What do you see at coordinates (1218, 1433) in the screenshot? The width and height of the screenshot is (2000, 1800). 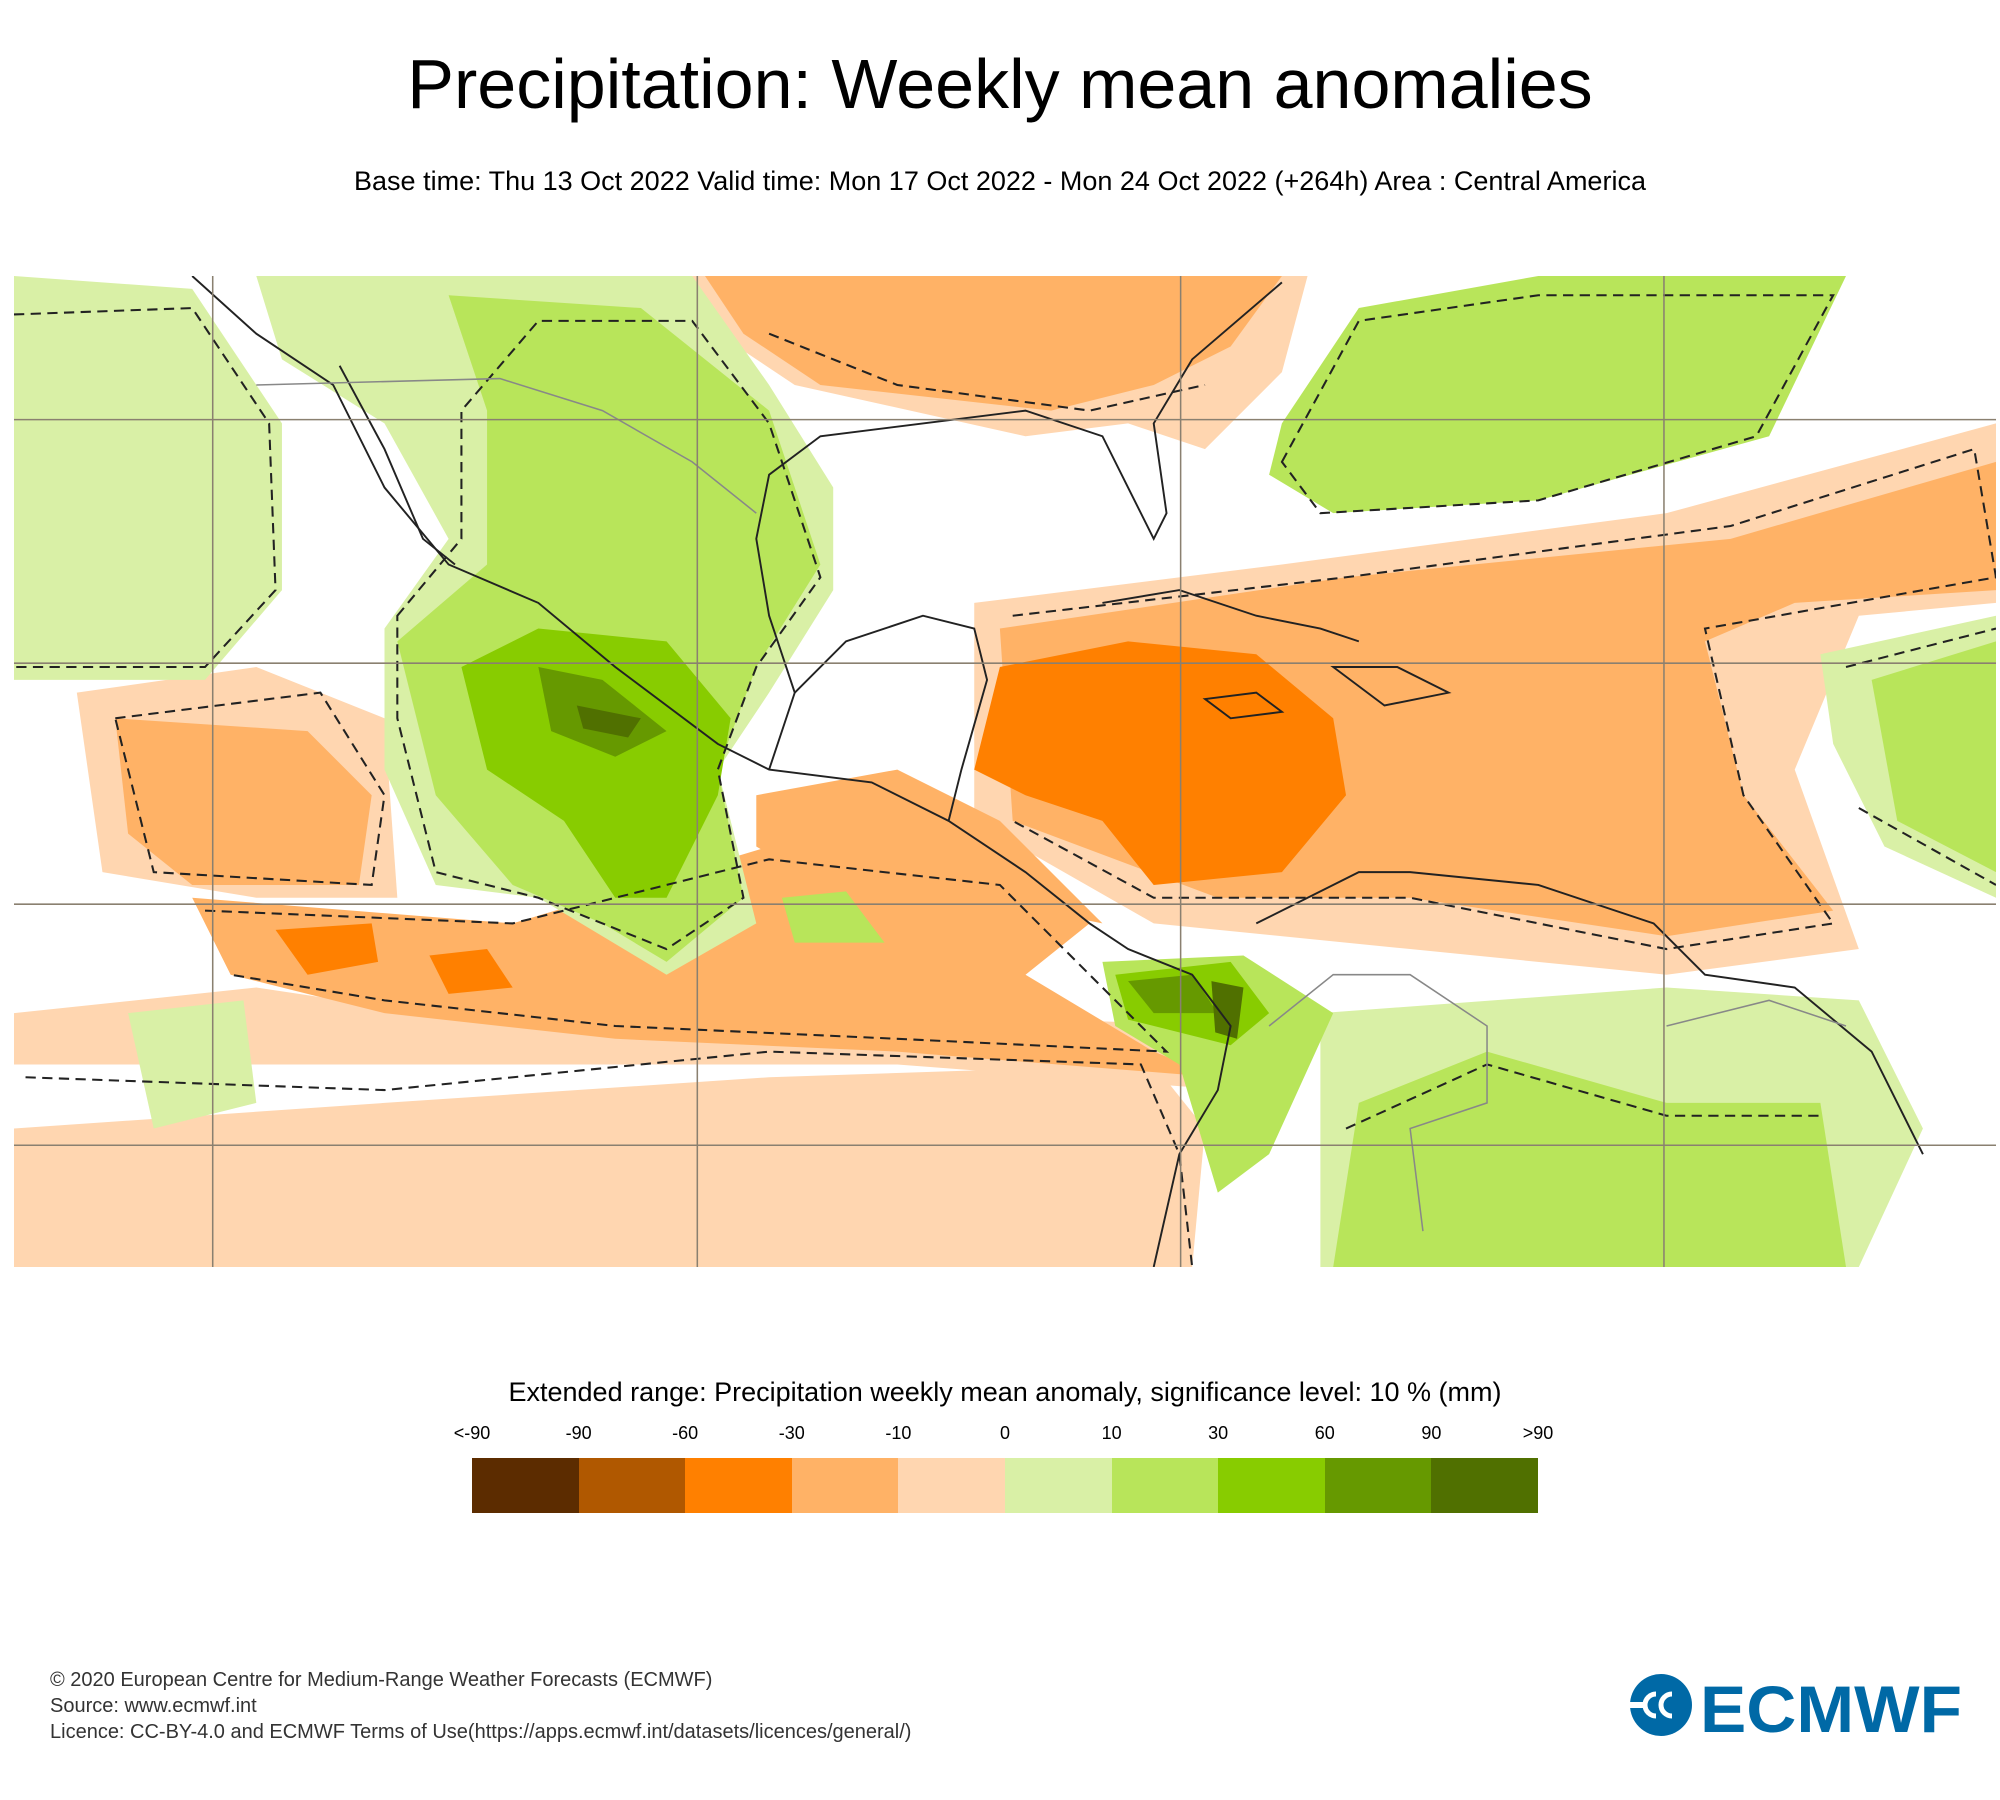 I see `legend-label: 30` at bounding box center [1218, 1433].